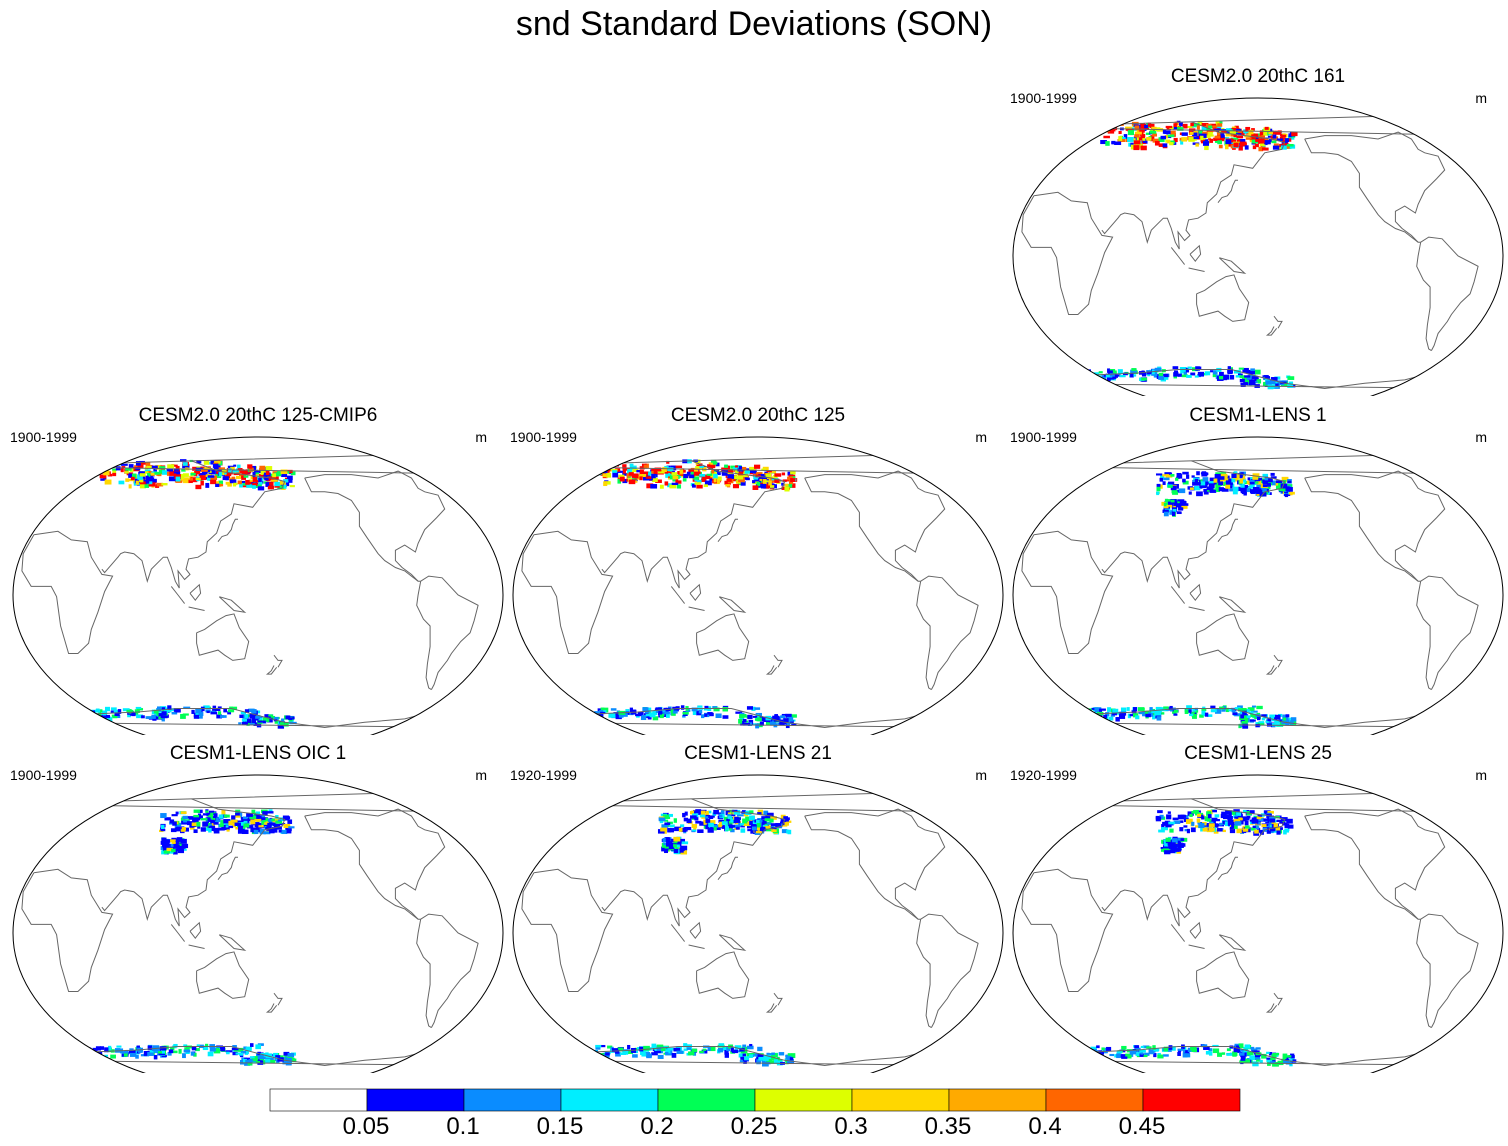 Image resolution: width=1508 pixels, height=1146 pixels. I want to click on map-panel: CESM1-LENS 1 1900-1999 m, so click(1258, 570).